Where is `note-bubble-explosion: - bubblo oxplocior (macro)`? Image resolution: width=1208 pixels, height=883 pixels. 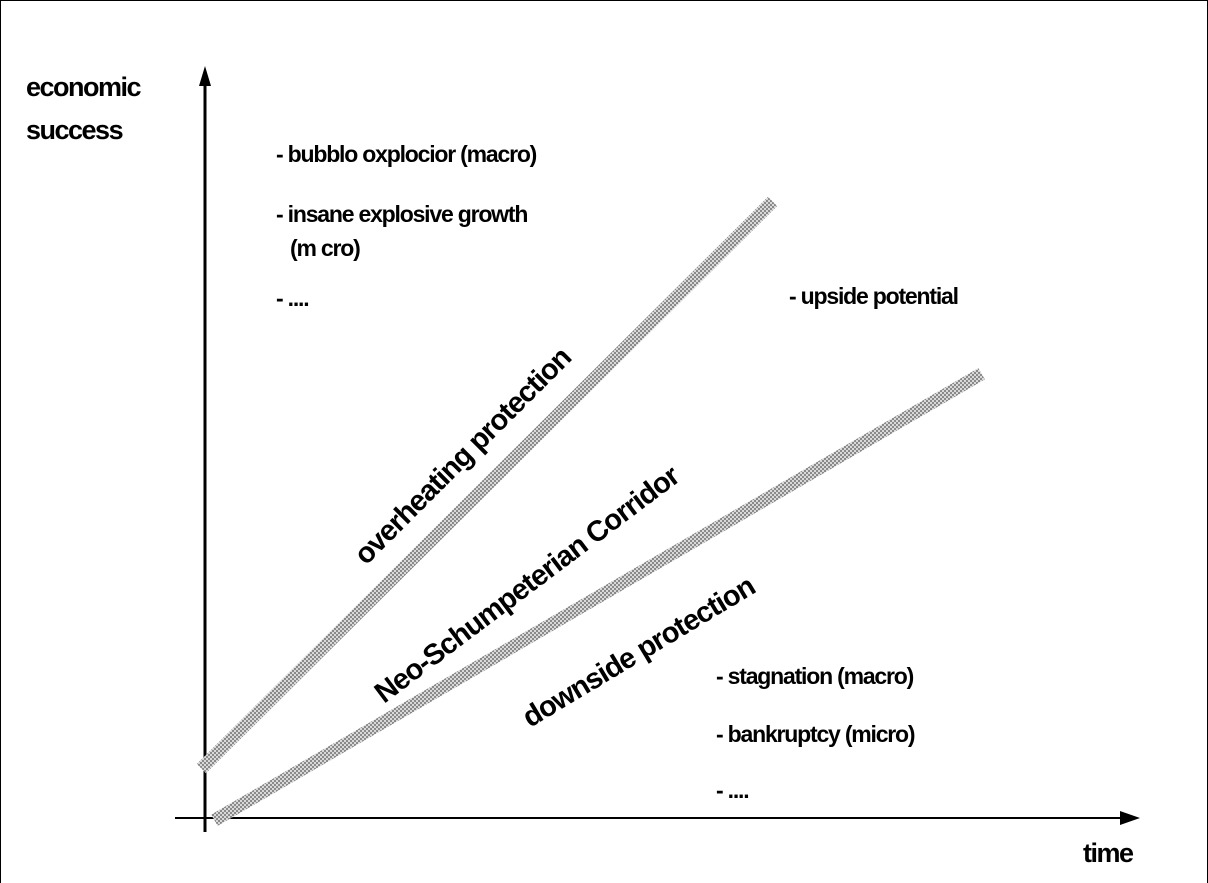 note-bubble-explosion: - bubblo oxplocior (macro) is located at coordinates (406, 154).